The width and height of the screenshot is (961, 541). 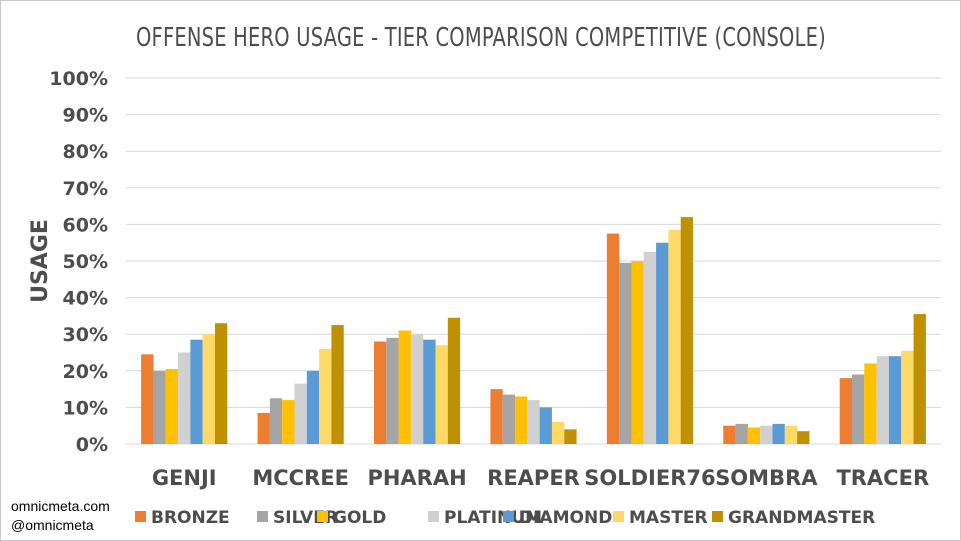 What do you see at coordinates (441, 394) in the screenshot?
I see `bar-pharah-master` at bounding box center [441, 394].